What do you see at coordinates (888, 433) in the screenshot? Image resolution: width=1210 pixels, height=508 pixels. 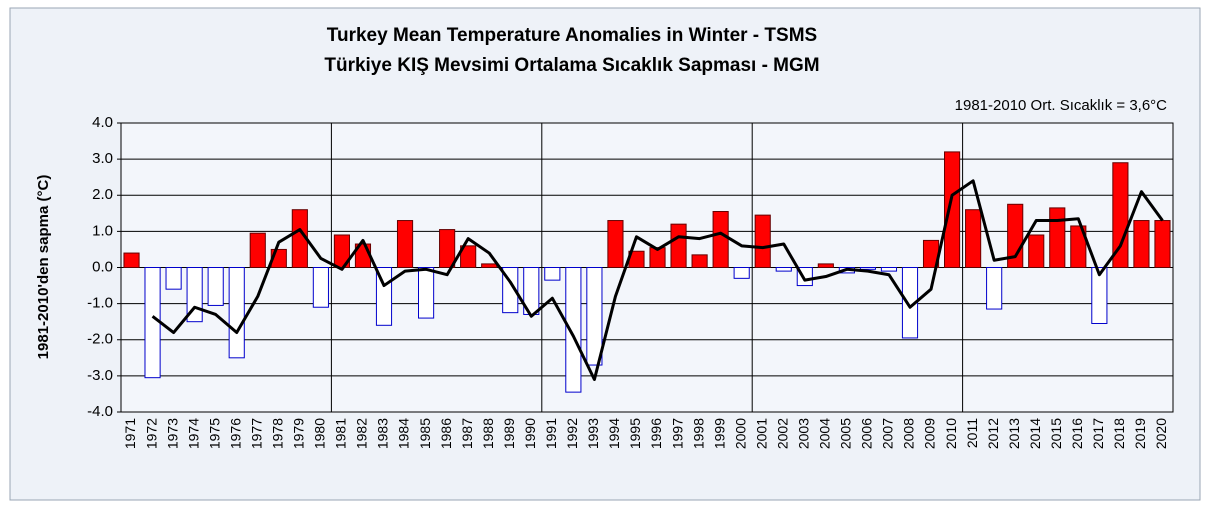 I see `x-tick-label: 2007` at bounding box center [888, 433].